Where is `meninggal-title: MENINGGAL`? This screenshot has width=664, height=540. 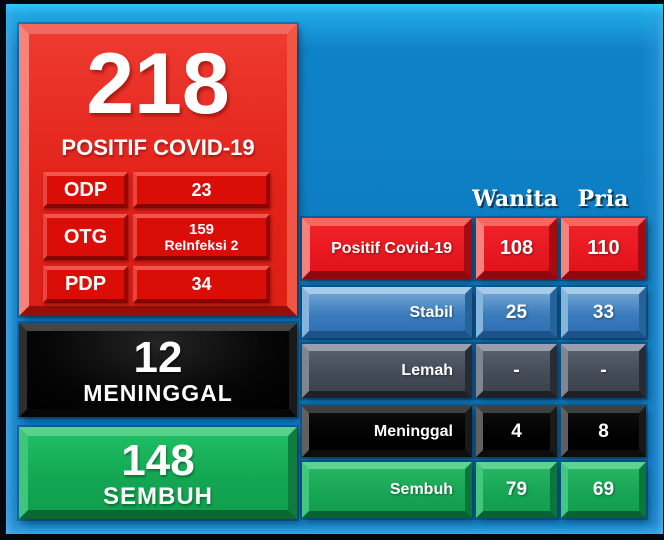
meninggal-title: MENINGGAL is located at coordinates (158, 392).